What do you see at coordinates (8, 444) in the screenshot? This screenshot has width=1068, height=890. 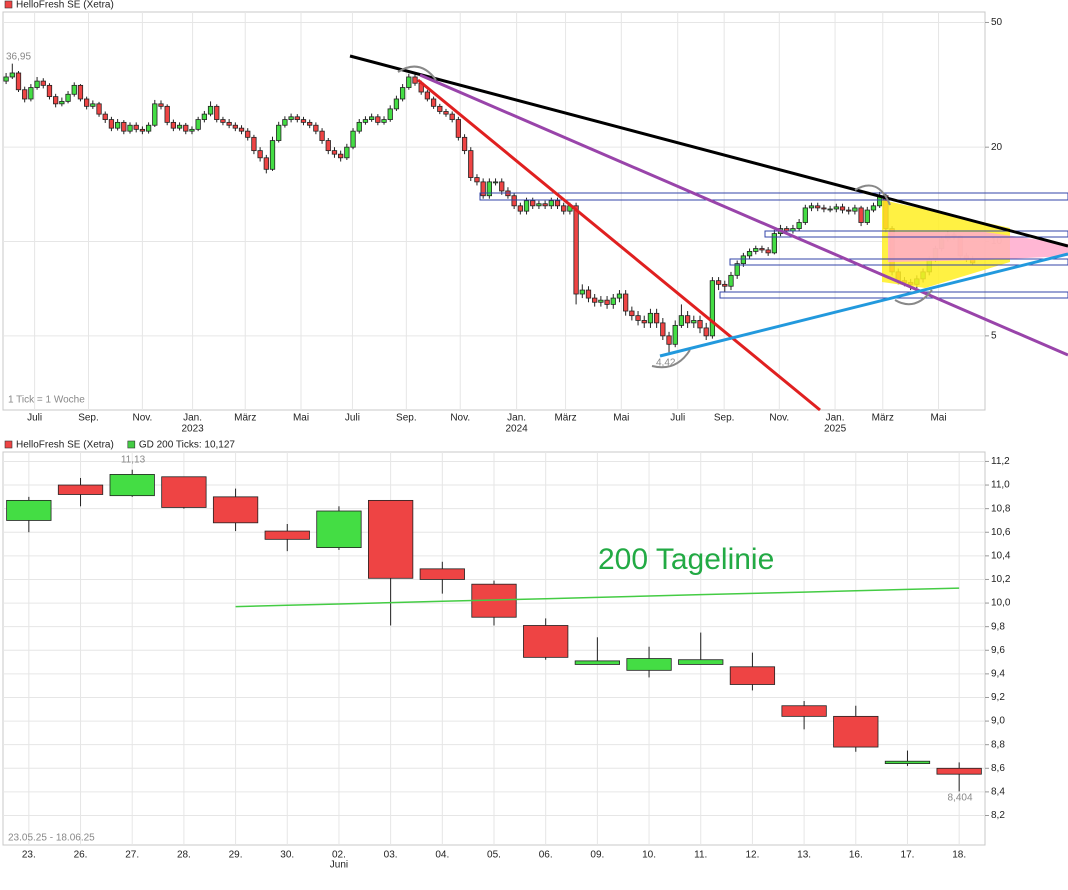 I see `legend-swatch` at bounding box center [8, 444].